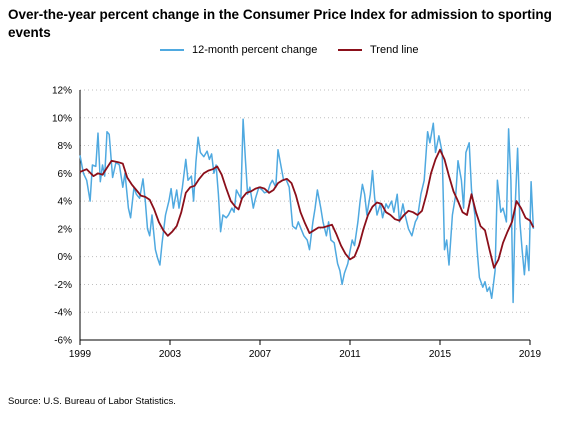  I want to click on y-tick-label-0: 12%, so click(62, 91).